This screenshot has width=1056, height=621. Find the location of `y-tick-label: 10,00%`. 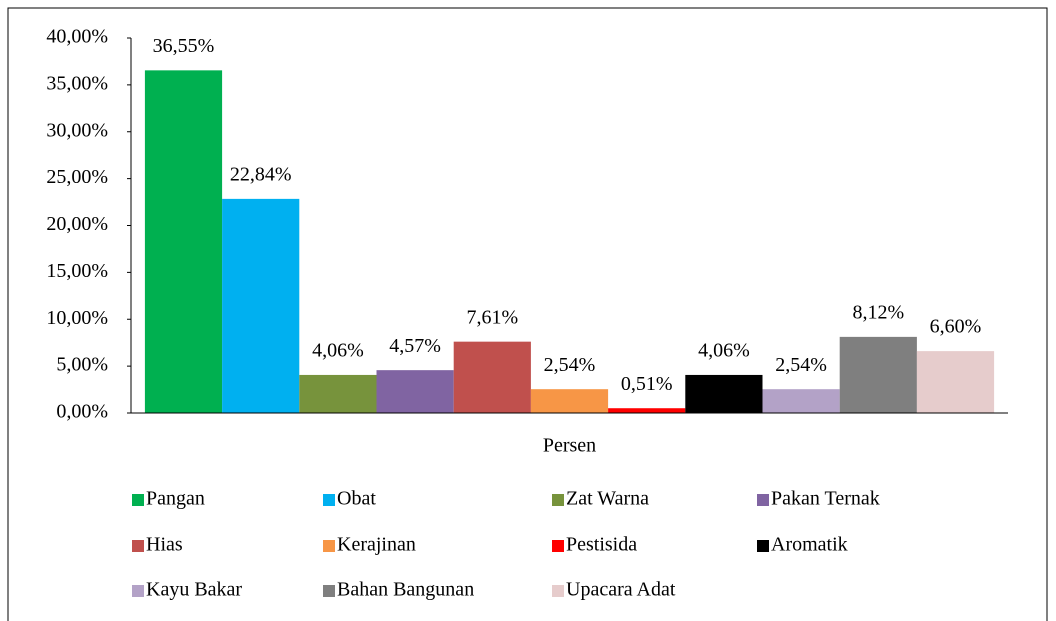

y-tick-label: 10,00% is located at coordinates (77, 318).